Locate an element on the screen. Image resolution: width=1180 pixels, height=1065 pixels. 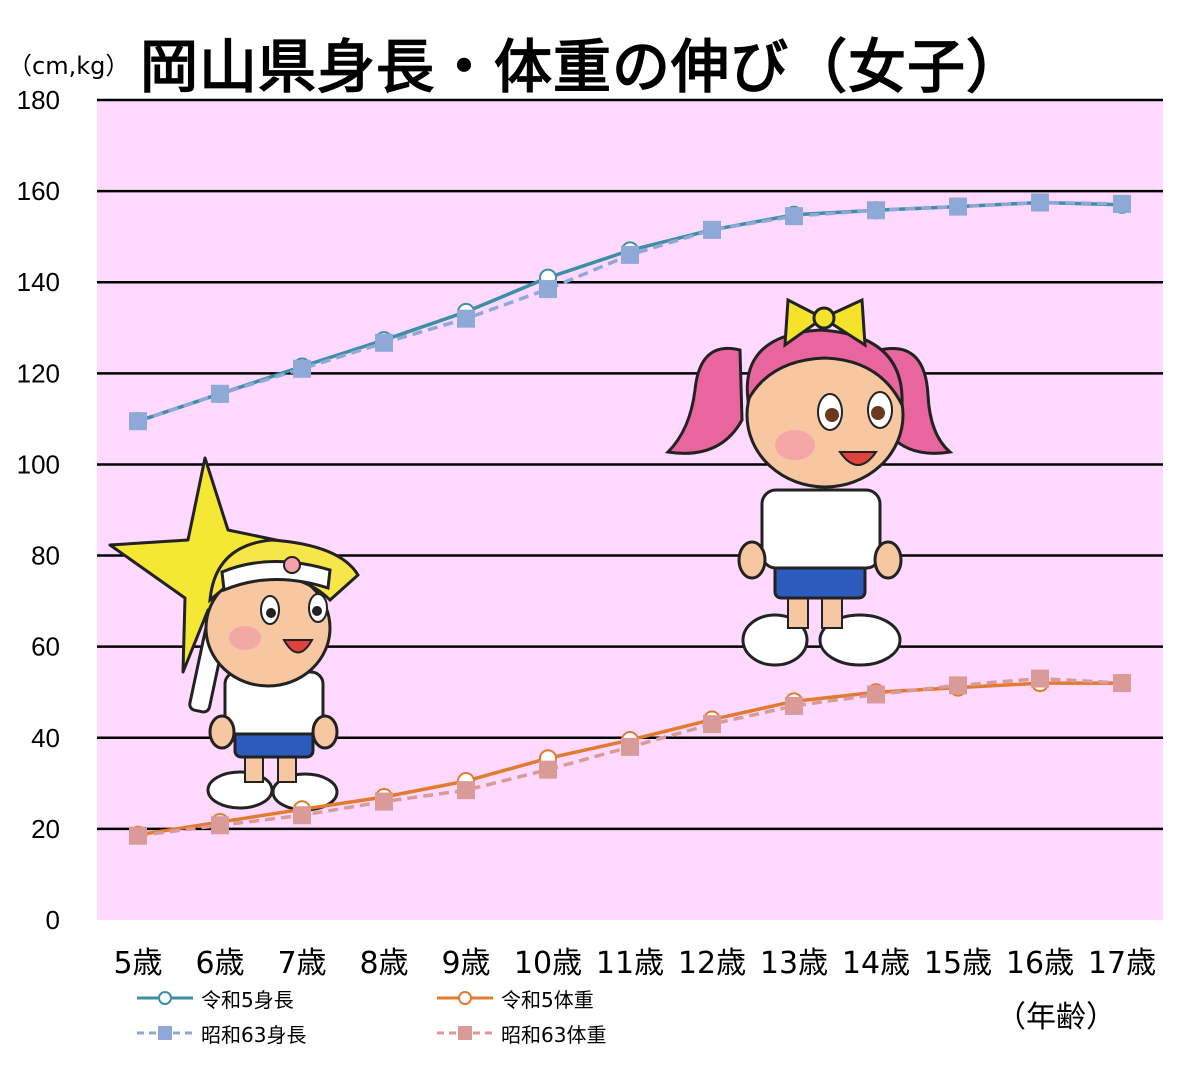
y-tick-label: 100 is located at coordinates (38, 464).